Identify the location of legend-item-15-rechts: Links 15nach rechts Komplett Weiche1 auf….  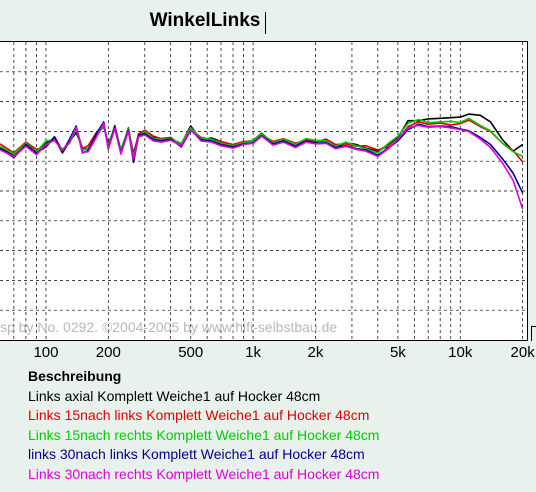
(204, 434).